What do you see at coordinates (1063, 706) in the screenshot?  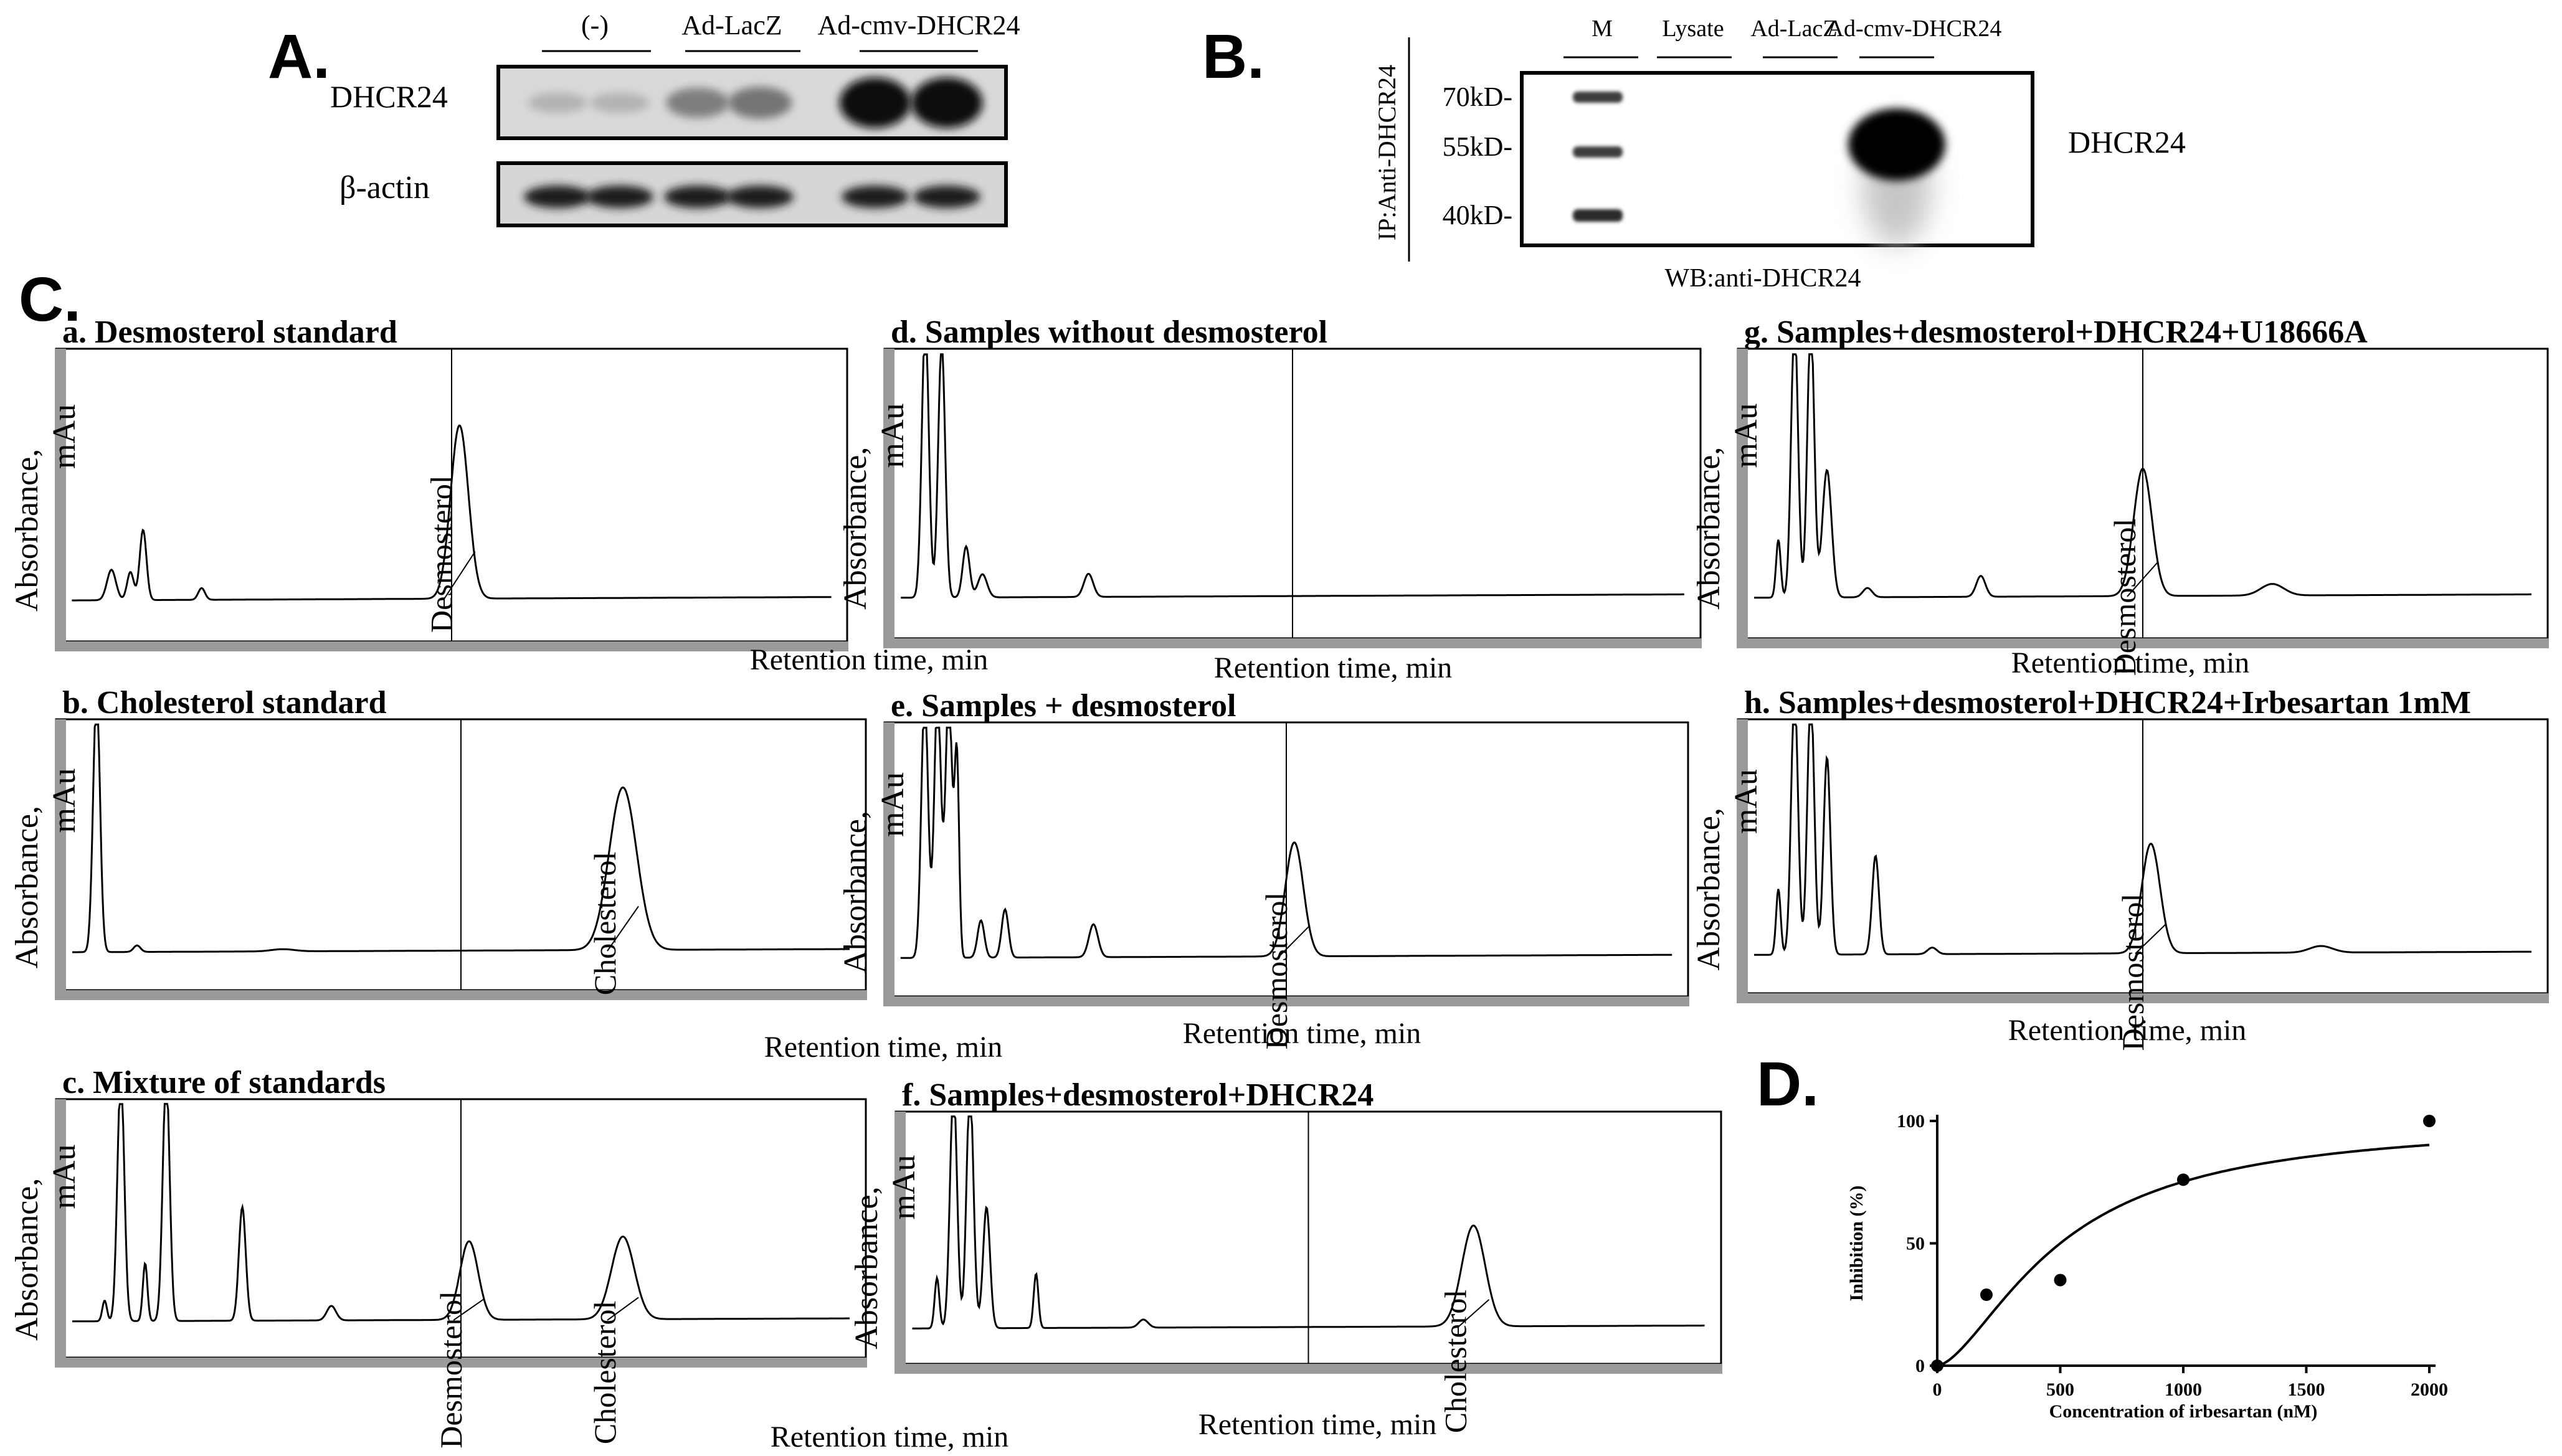 I see `chromatogram-title: e. Samples + desmosterol` at bounding box center [1063, 706].